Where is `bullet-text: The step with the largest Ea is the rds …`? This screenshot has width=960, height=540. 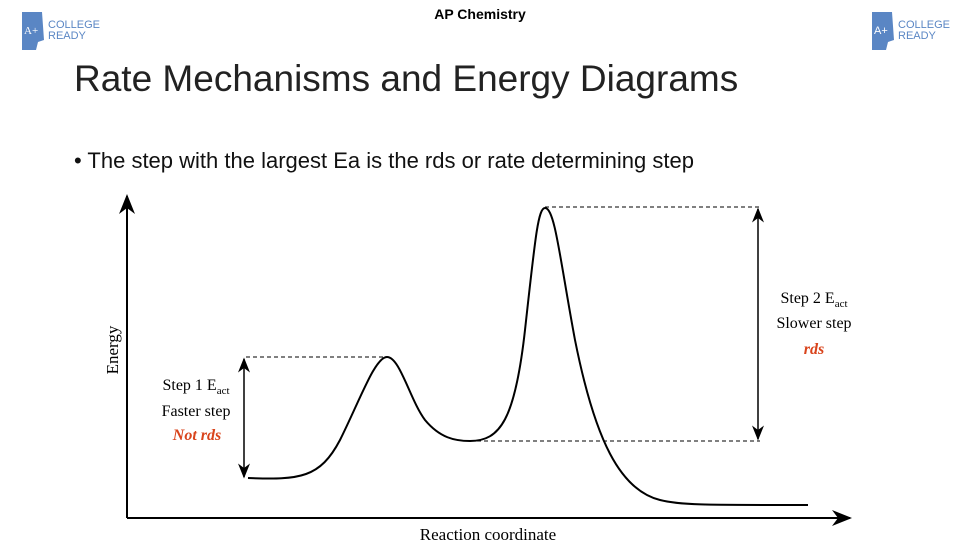
bullet-text: The step with the largest Ea is the rds … is located at coordinates (390, 160).